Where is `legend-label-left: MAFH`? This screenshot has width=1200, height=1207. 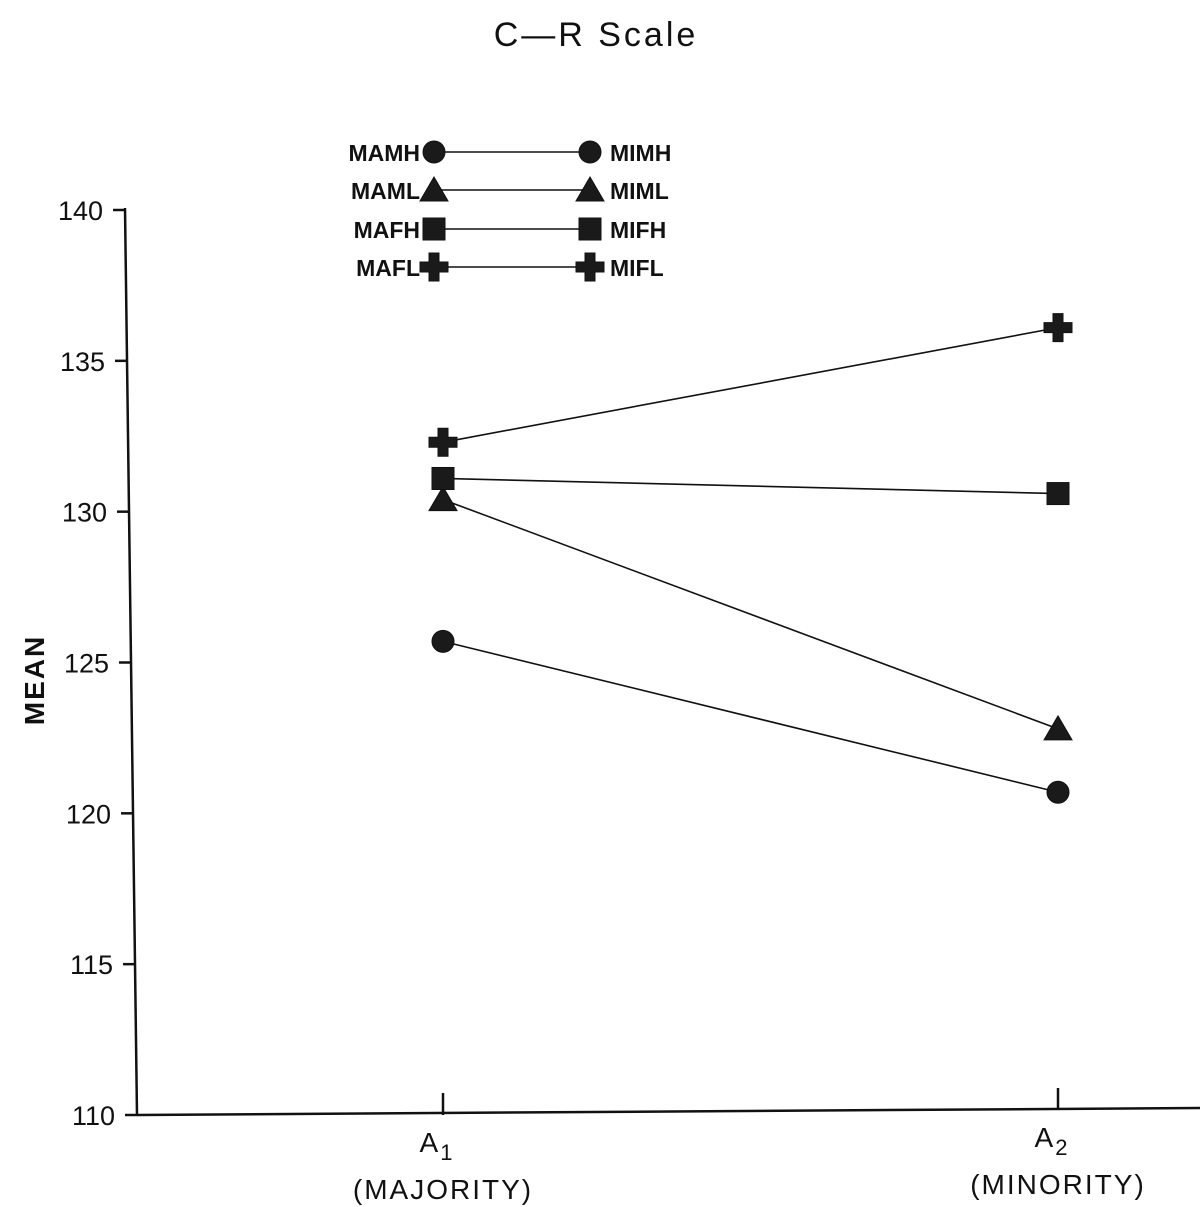 legend-label-left: MAFH is located at coordinates (387, 230).